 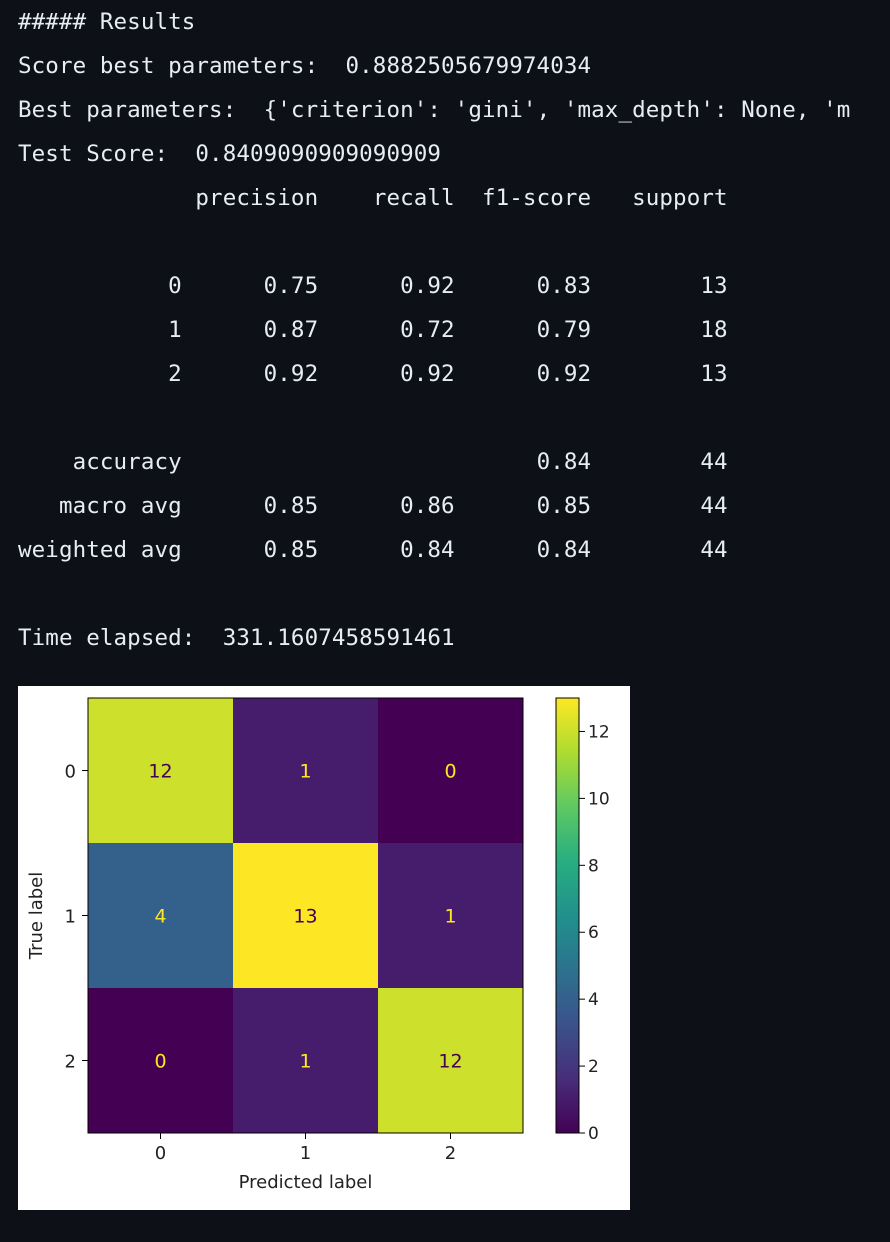 I want to click on row-label: macro avg, so click(x=100, y=506).